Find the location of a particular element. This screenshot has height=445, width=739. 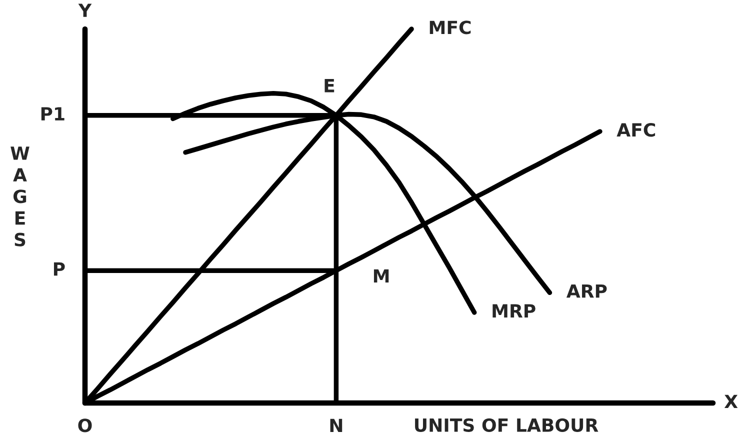

annotation: M is located at coordinates (381, 276).